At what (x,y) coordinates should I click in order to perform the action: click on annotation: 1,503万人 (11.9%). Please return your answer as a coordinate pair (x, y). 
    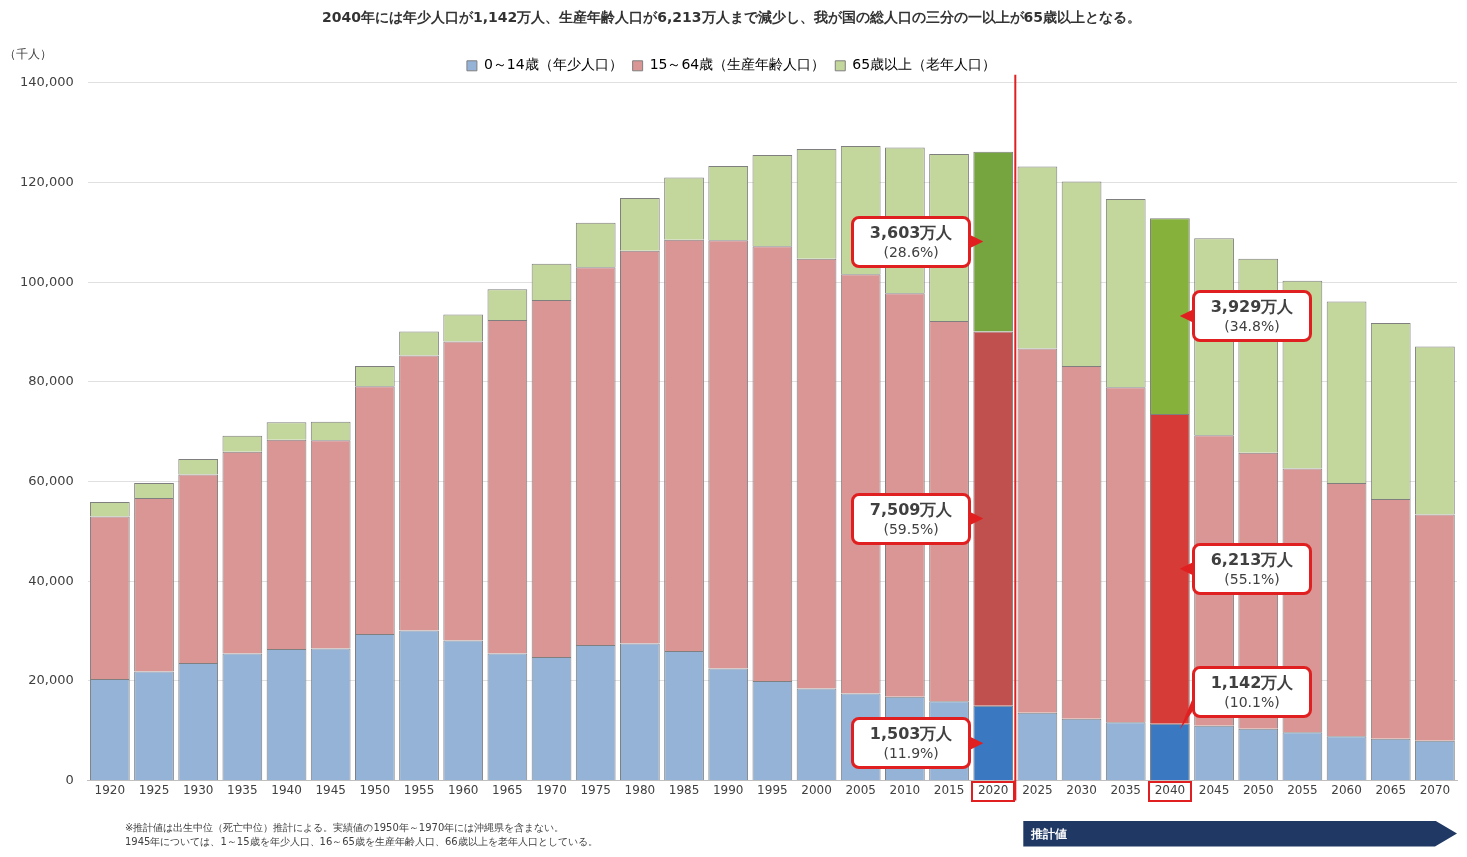
    Looking at the image, I should click on (911, 743).